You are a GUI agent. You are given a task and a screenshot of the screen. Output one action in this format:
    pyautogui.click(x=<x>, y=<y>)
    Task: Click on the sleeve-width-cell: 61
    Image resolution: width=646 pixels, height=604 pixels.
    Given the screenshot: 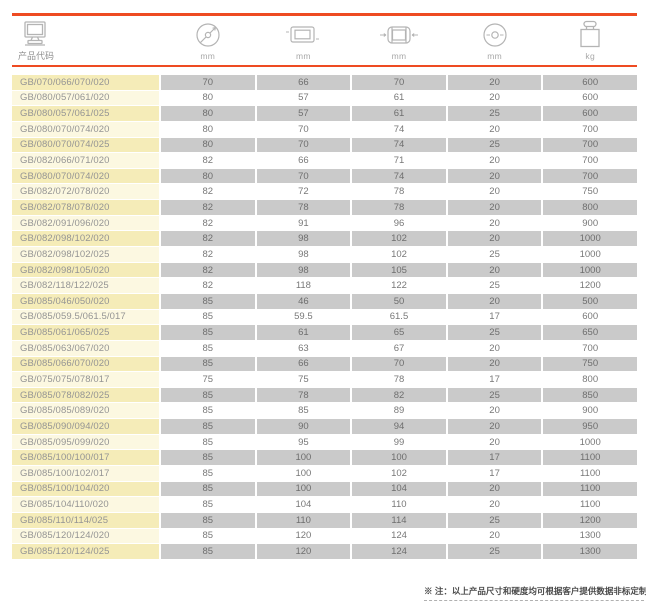 What is the action you would take?
    pyautogui.click(x=303, y=332)
    